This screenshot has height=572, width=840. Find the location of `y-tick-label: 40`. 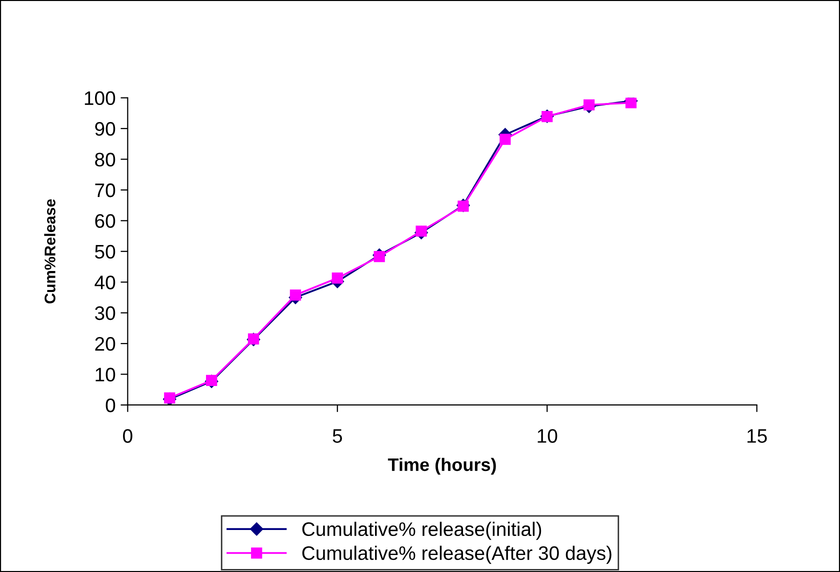

y-tick-label: 40 is located at coordinates (105, 283).